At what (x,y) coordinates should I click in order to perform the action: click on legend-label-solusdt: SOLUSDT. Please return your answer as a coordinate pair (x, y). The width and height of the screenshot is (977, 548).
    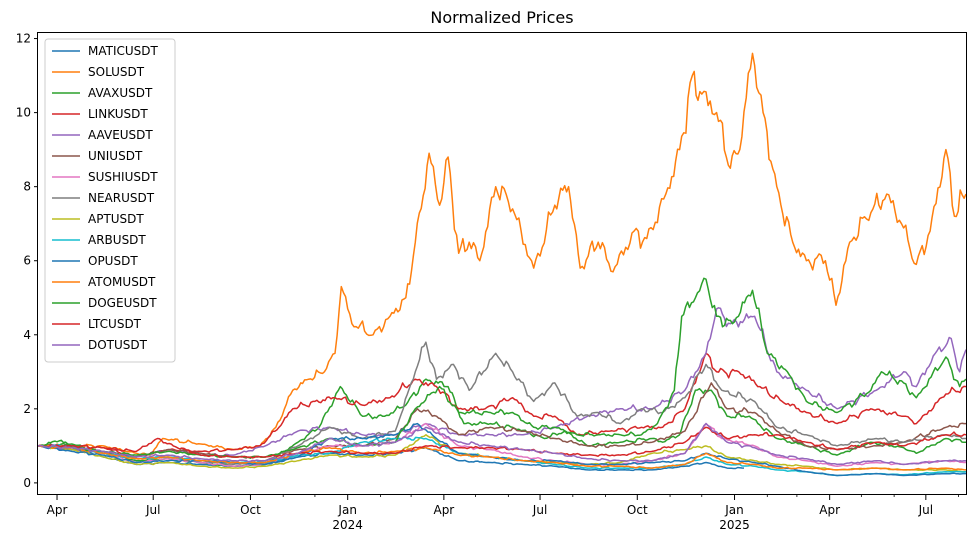
    Looking at the image, I should click on (116, 72).